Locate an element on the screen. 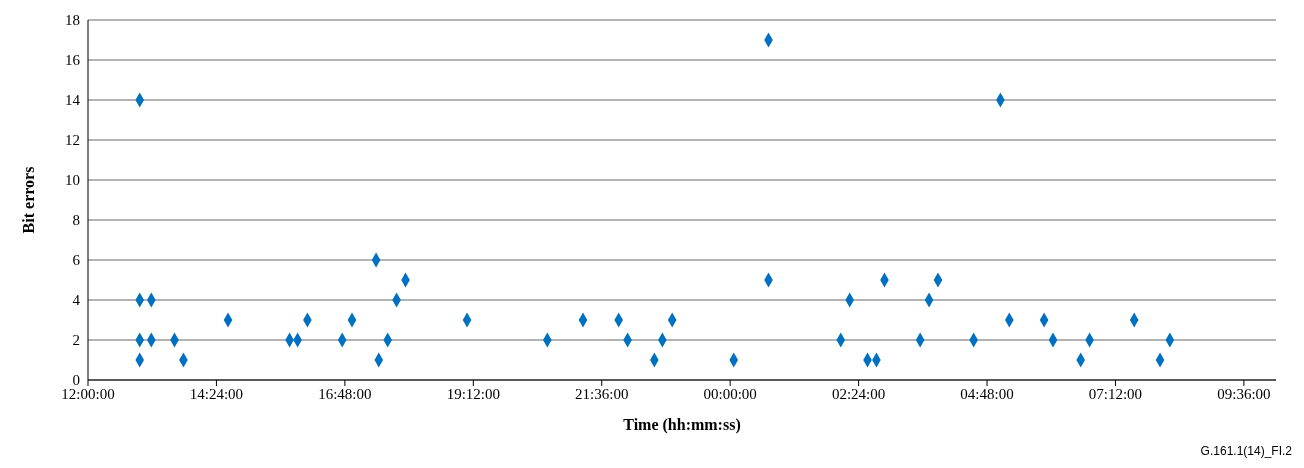  y-tick-label: 16 is located at coordinates (73, 60).